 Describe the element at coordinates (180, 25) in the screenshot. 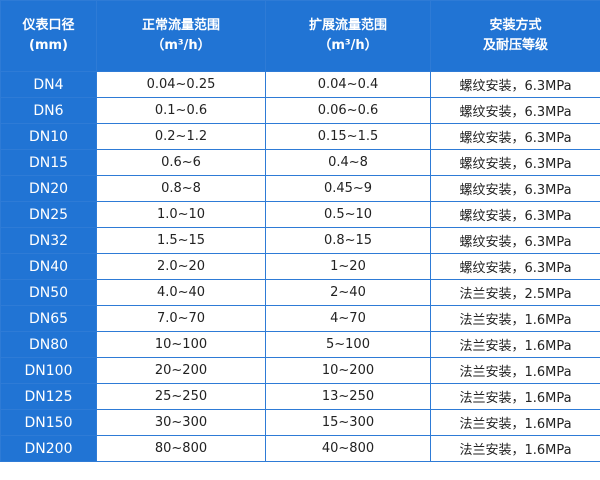

I see `header-text: 正常流量范围` at that location.